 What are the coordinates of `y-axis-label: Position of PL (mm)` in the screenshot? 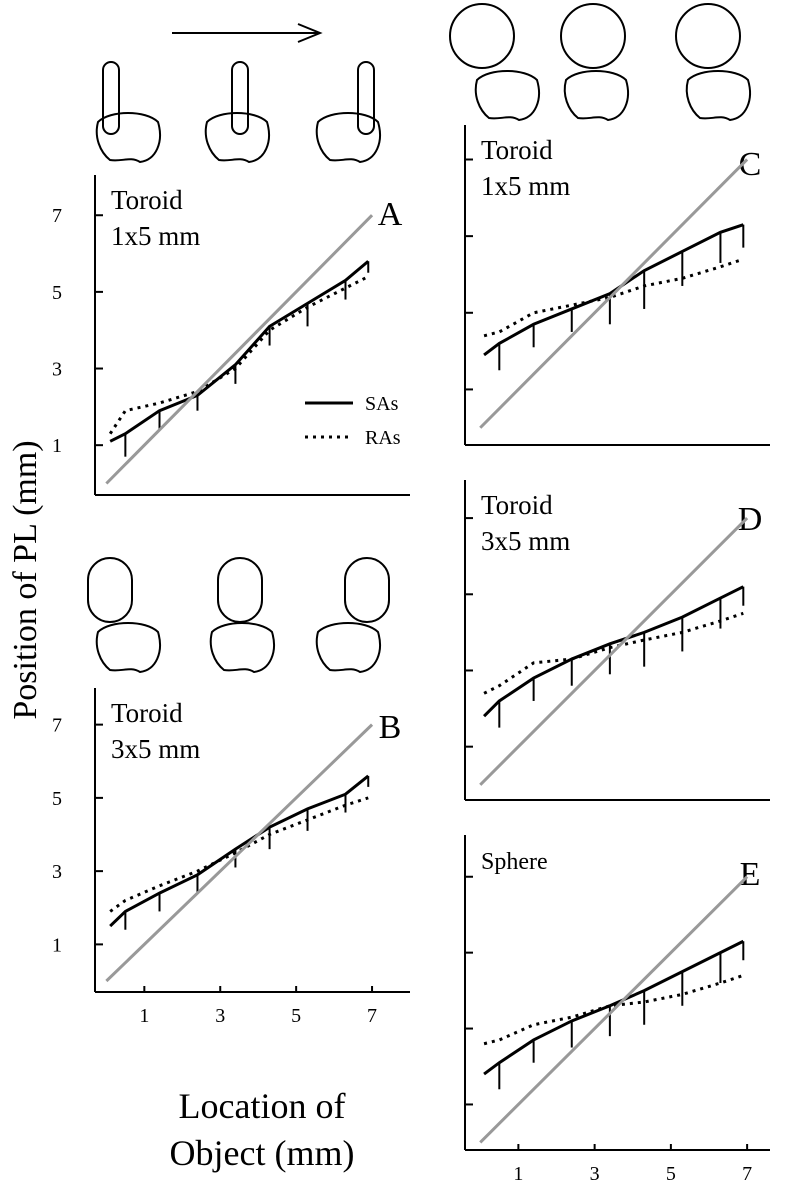 It's located at (25, 579).